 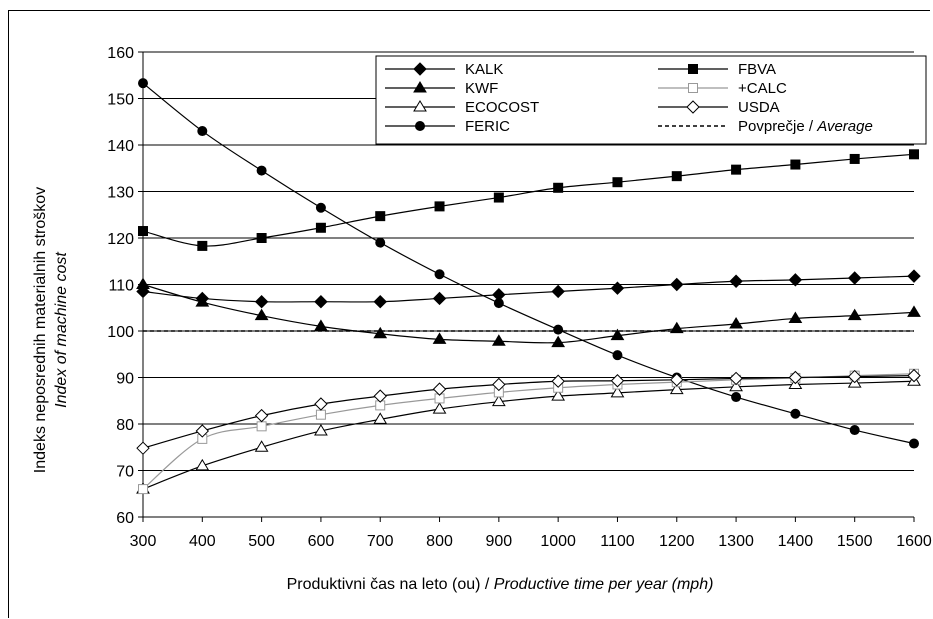 What do you see at coordinates (125, 425) in the screenshot?
I see `y-tick-label: 80` at bounding box center [125, 425].